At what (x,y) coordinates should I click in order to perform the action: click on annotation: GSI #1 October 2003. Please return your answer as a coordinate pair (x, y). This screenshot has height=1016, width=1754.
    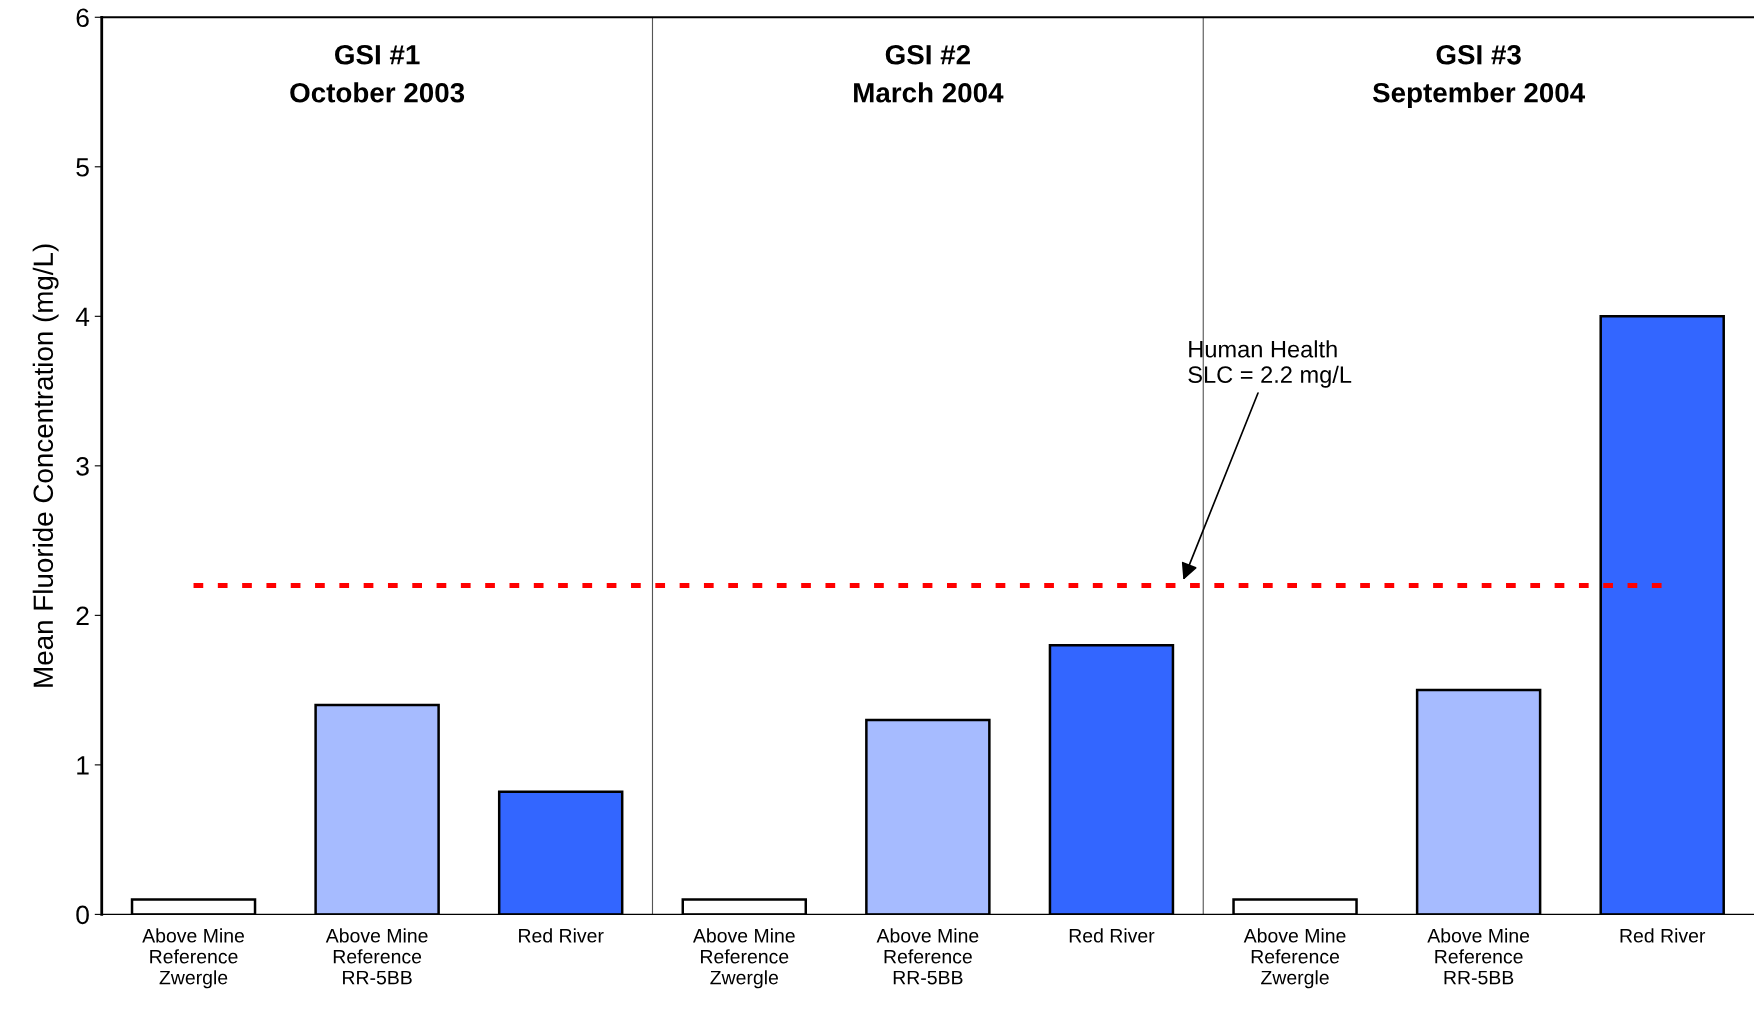
    Looking at the image, I should click on (377, 73).